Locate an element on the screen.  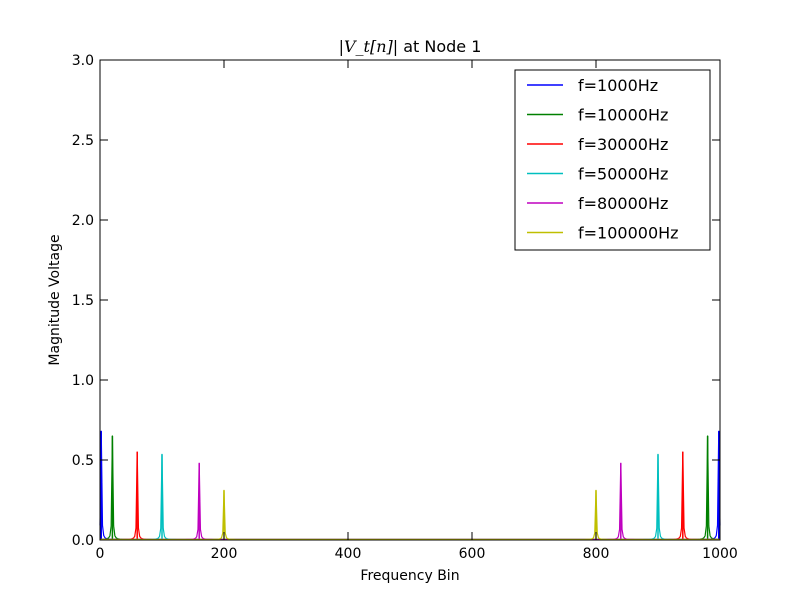
legend-entry: f=1000Hz is located at coordinates (592, 85).